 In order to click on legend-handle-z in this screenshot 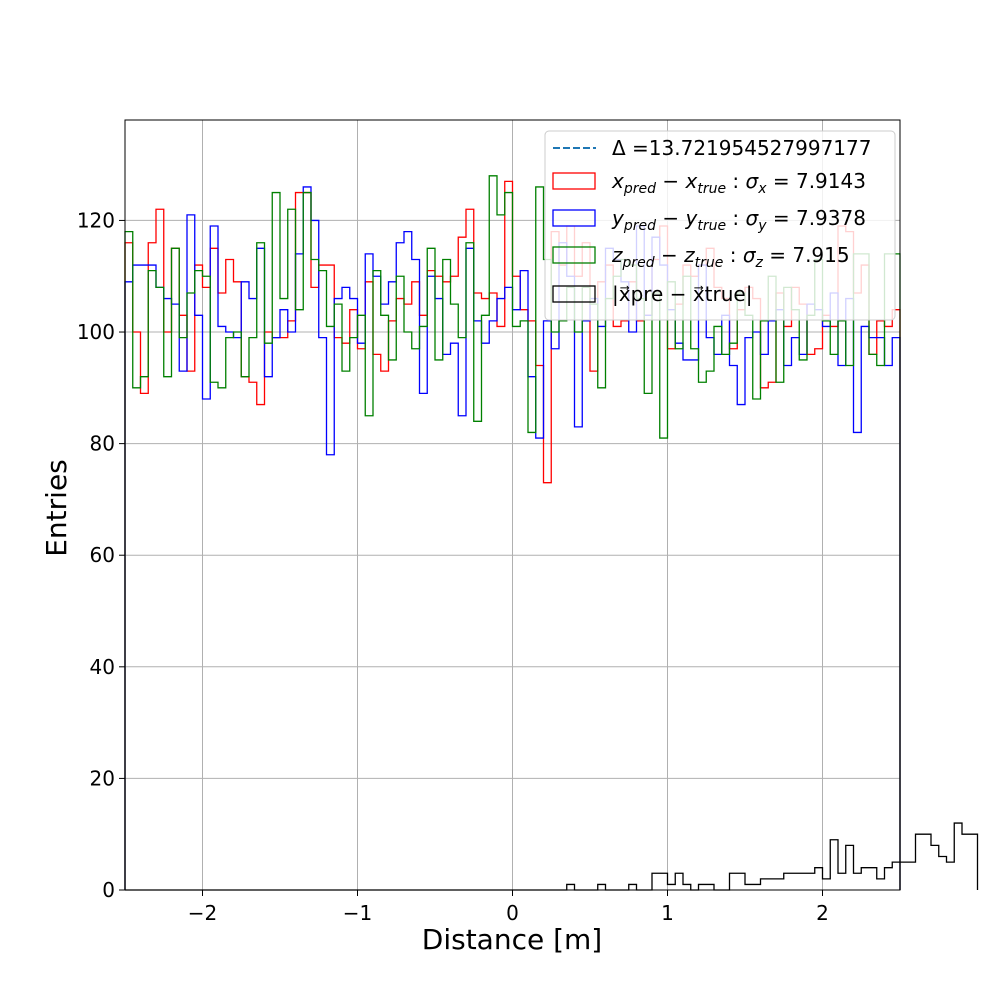, I will do `click(574, 255)`.